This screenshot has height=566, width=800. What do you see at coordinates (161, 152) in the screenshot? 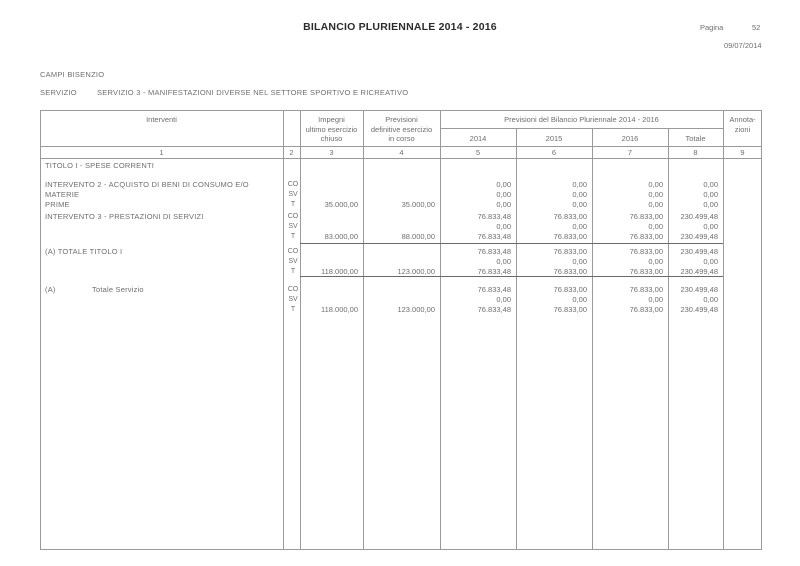
I see `col-number-1: 1` at bounding box center [161, 152].